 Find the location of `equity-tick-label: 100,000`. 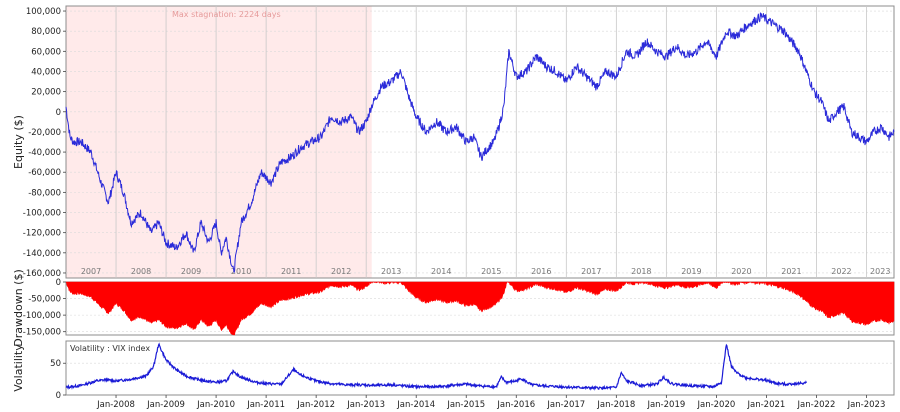

equity-tick-label: 100,000 is located at coordinates (43, 12).